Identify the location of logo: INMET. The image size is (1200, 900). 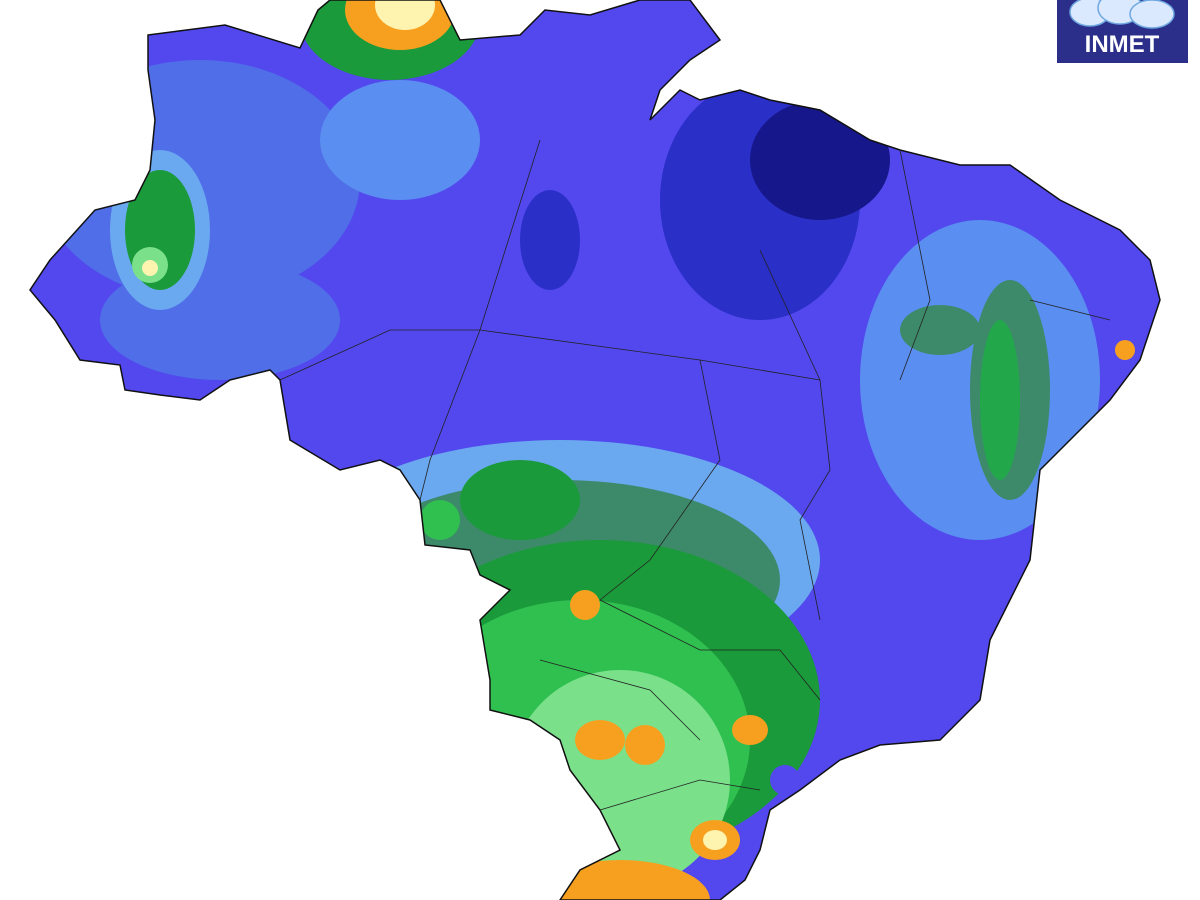
(1122, 31).